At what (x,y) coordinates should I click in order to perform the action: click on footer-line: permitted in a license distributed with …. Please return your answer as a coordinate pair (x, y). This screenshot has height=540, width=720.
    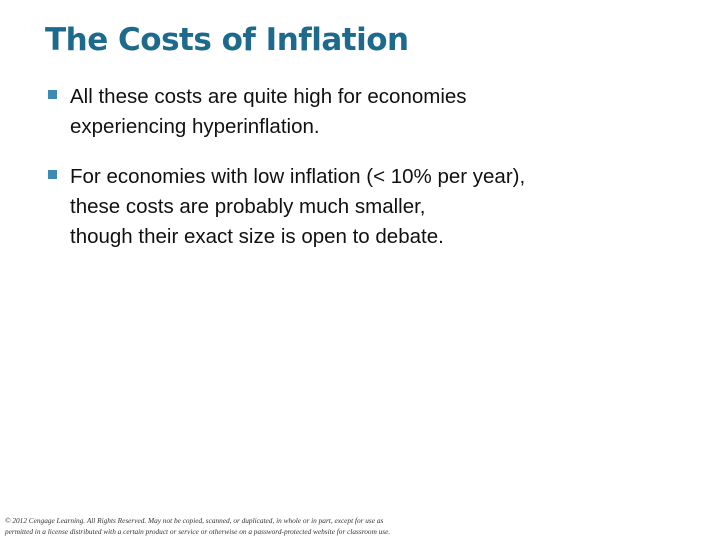
    Looking at the image, I should click on (198, 531).